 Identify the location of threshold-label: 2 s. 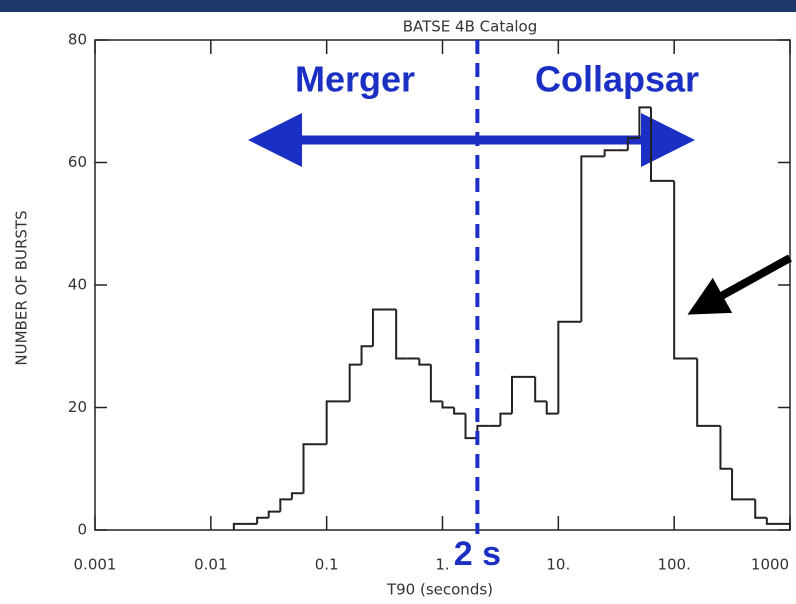
(477, 554).